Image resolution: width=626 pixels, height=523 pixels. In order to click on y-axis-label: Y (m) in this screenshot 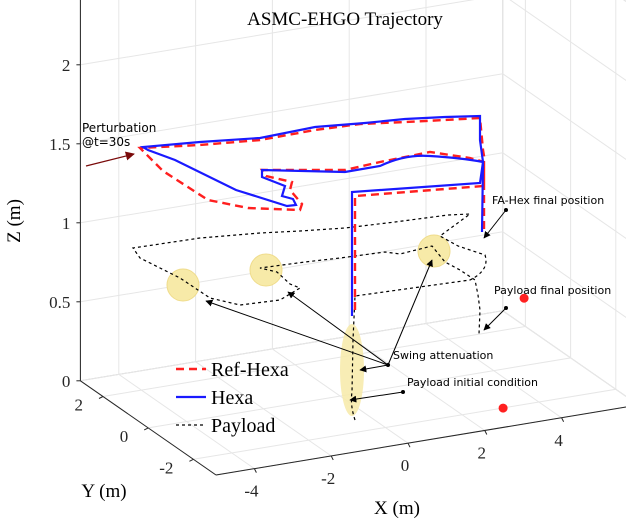, I will do `click(103, 491)`.